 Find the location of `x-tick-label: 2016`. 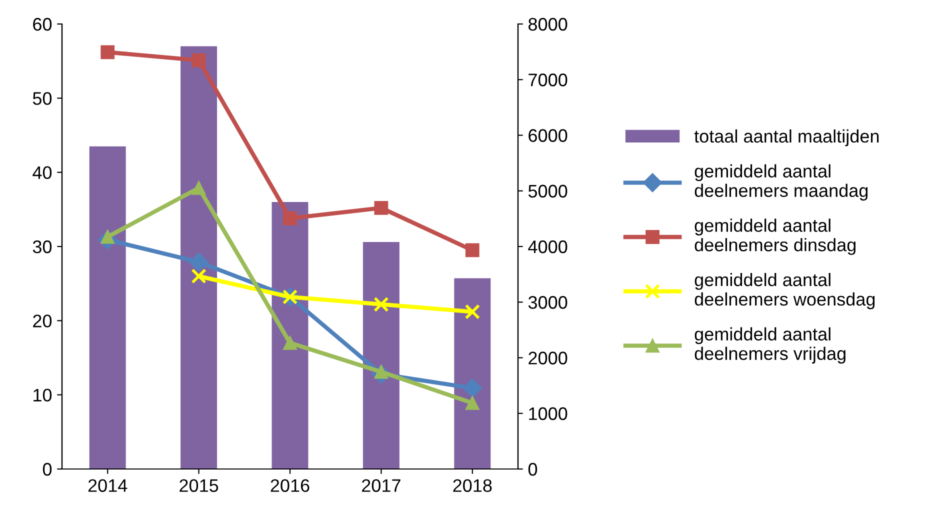

x-tick-label: 2016 is located at coordinates (290, 485).